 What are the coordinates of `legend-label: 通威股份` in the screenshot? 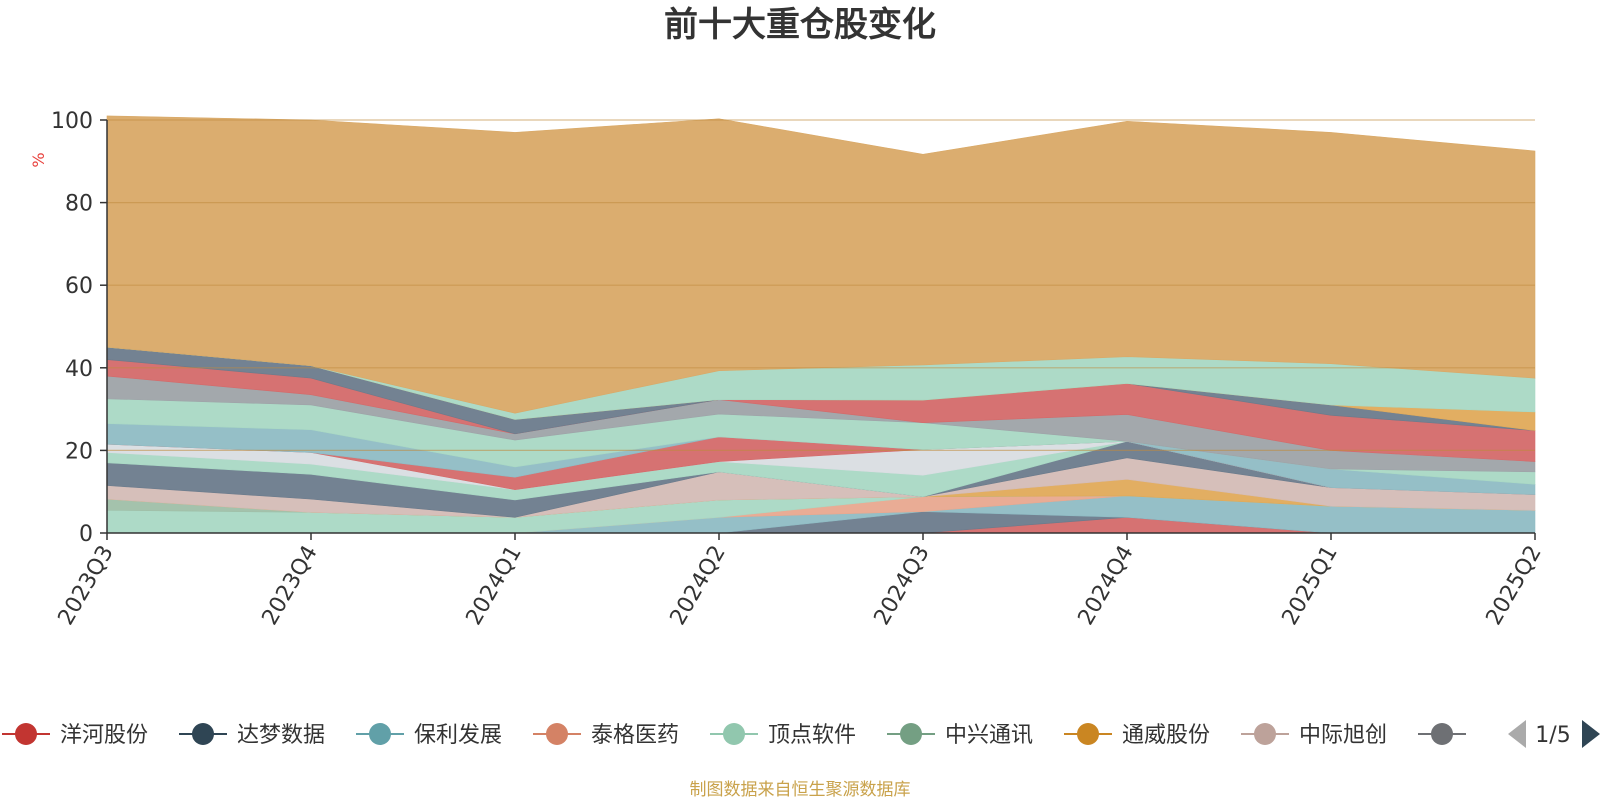 It's located at (1166, 735).